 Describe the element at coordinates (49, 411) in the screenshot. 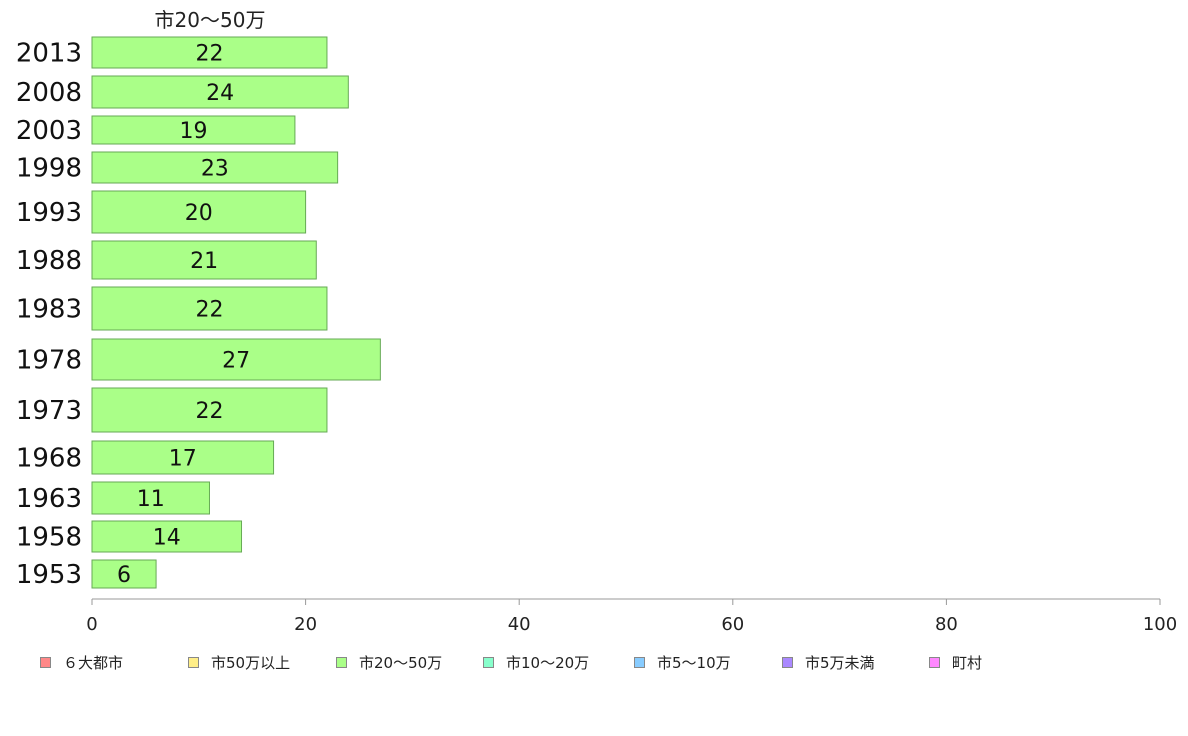

I see `category-label: 1973` at that location.